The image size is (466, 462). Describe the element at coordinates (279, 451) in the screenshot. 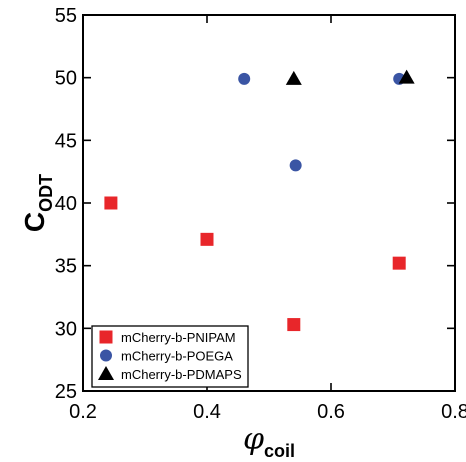

I see `x-axis-label-subscript: coil` at that location.